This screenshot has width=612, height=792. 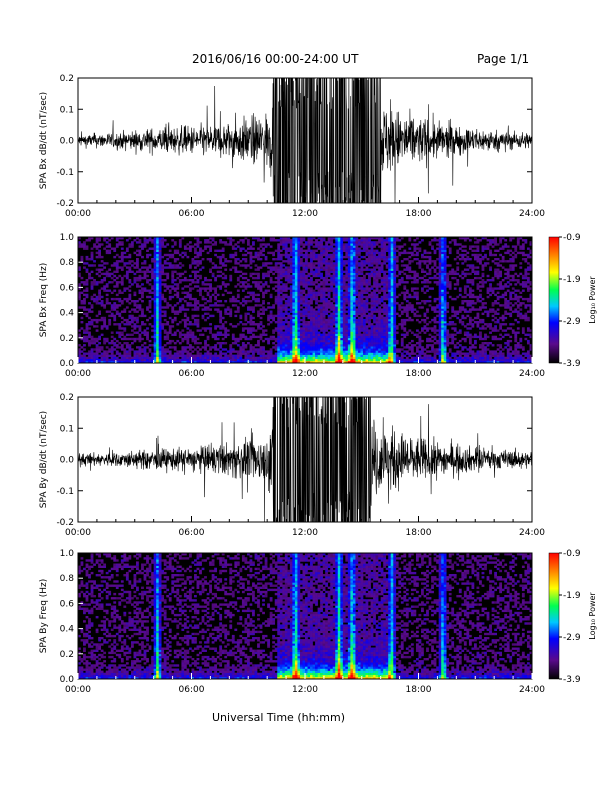 I want to click on y-axis-label: SPA Bx dB/dt (nT/sec), so click(x=44, y=140).